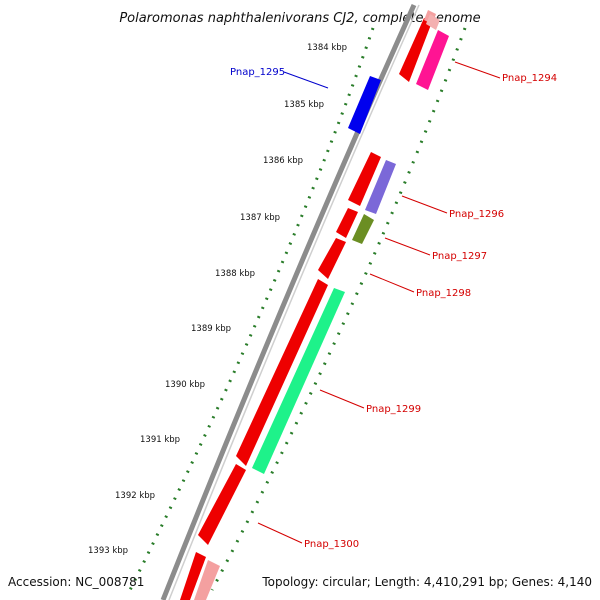 This screenshot has height=600, width=600. Describe the element at coordinates (207, 580) in the screenshot. I see `gene-block-pnap-1300-light` at that location.